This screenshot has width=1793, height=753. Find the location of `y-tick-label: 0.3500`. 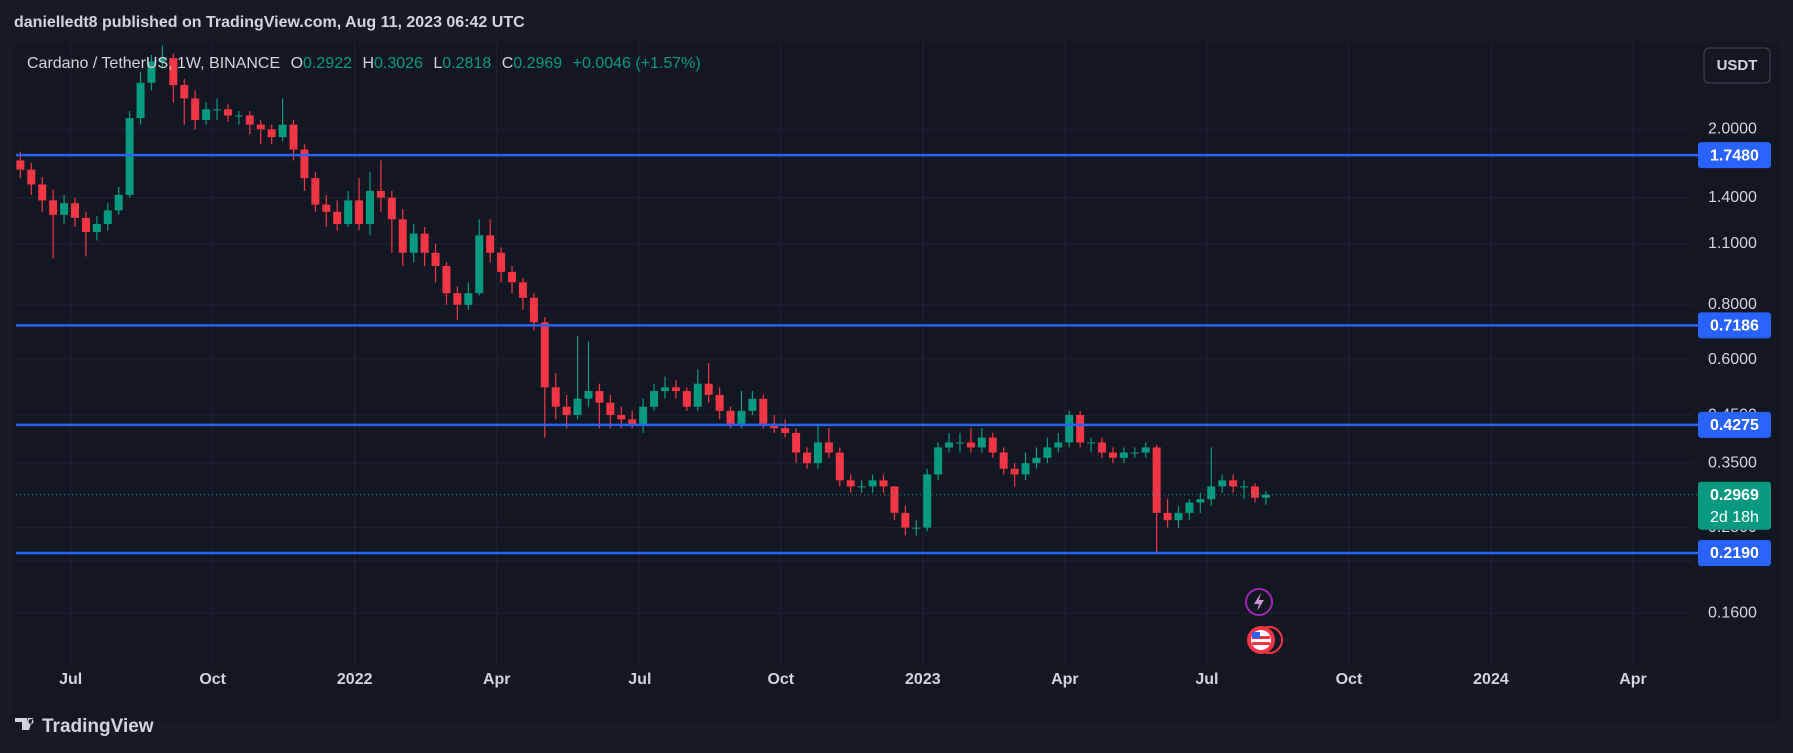

y-tick-label: 0.3500 is located at coordinates (1732, 462).